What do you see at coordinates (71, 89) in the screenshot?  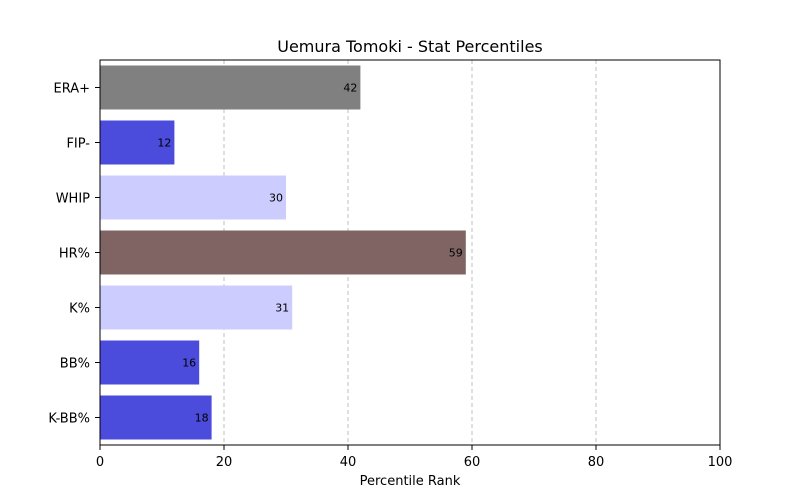 I see `y-tick-label: ERA+` at bounding box center [71, 89].